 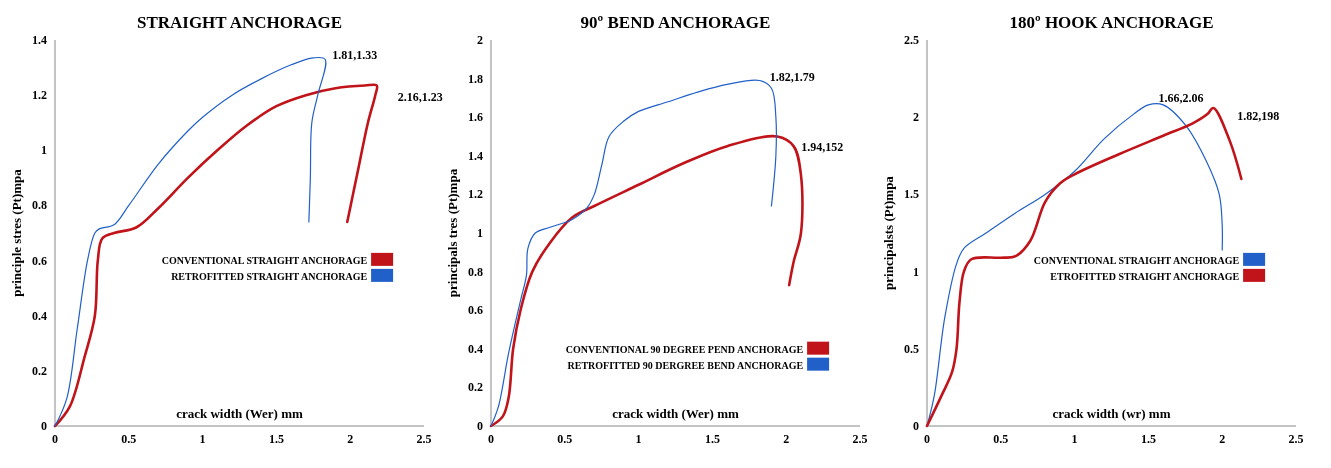 I want to click on y-tick-label: 1.8, so click(x=475, y=78).